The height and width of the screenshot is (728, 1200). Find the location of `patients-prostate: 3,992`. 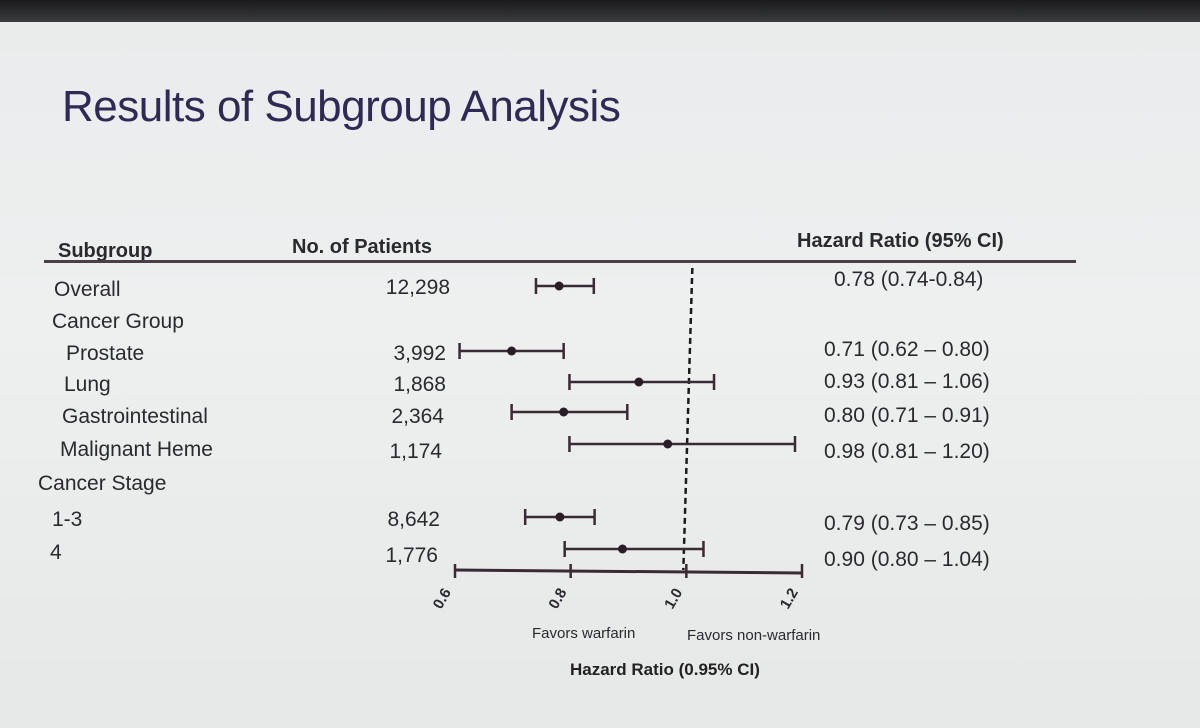

patients-prostate: 3,992 is located at coordinates (419, 353).